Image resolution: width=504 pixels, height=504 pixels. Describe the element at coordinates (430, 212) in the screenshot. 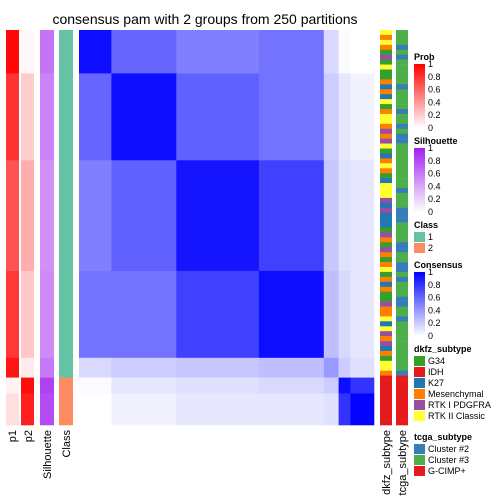

I see `silhouette-legend-tick: 0` at that location.